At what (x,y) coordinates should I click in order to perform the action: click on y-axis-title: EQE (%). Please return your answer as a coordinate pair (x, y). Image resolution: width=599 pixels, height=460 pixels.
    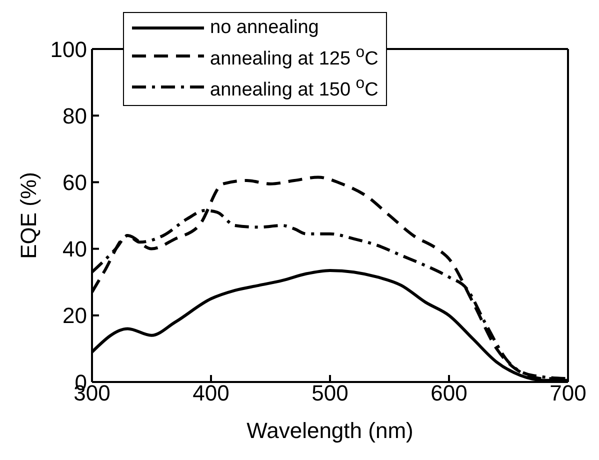
    Looking at the image, I should click on (28, 215).